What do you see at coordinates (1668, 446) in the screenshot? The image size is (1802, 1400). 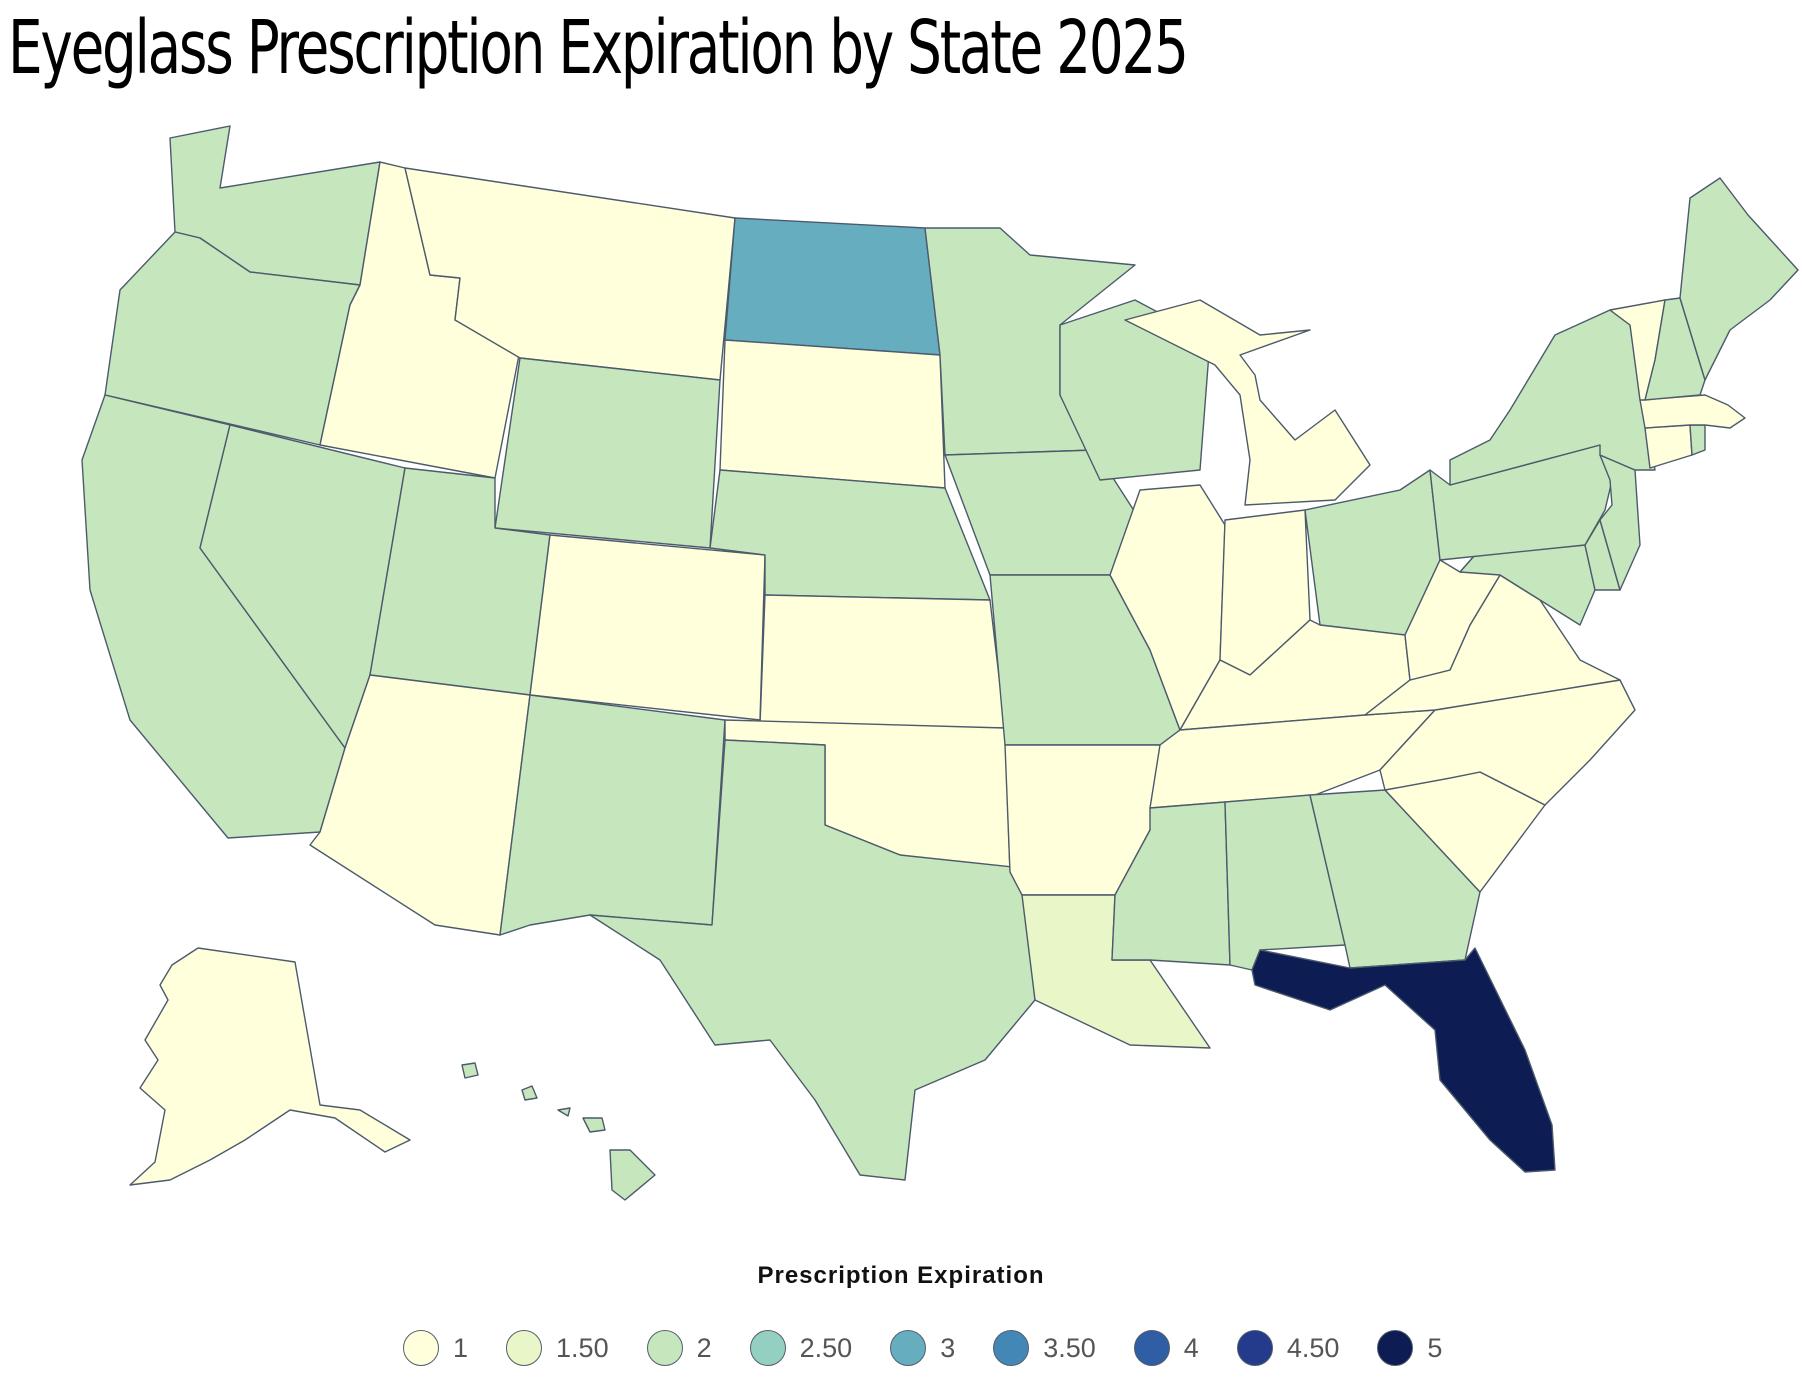 I see `state-connecticut` at bounding box center [1668, 446].